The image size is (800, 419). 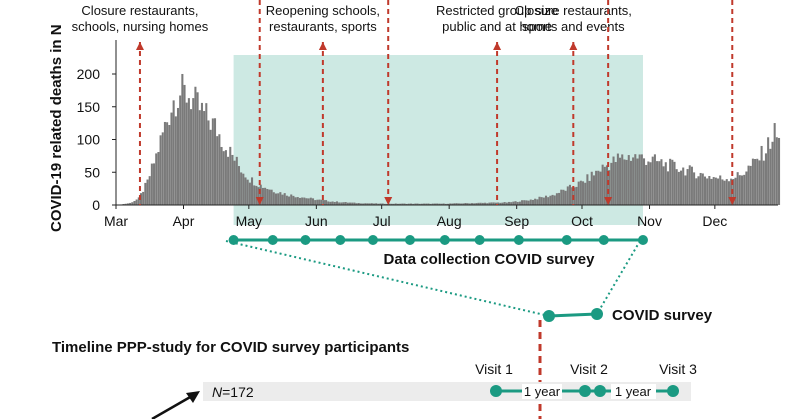 What do you see at coordinates (184, 221) in the screenshot?
I see `x-tick-label: Apr` at bounding box center [184, 221].